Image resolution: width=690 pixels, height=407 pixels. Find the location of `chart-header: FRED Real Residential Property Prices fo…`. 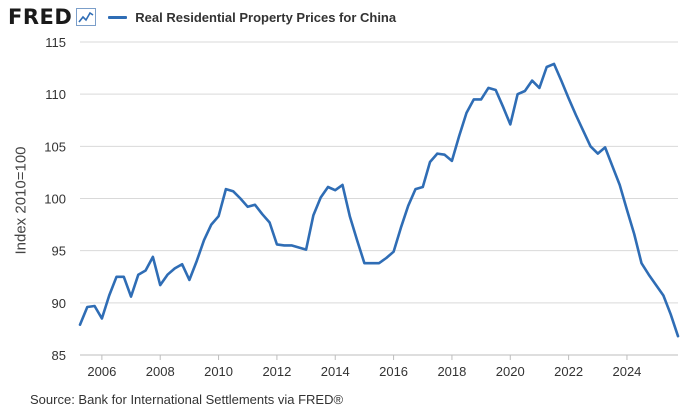

chart-header: FRED Real Residential Property Prices fo… is located at coordinates (202, 17).